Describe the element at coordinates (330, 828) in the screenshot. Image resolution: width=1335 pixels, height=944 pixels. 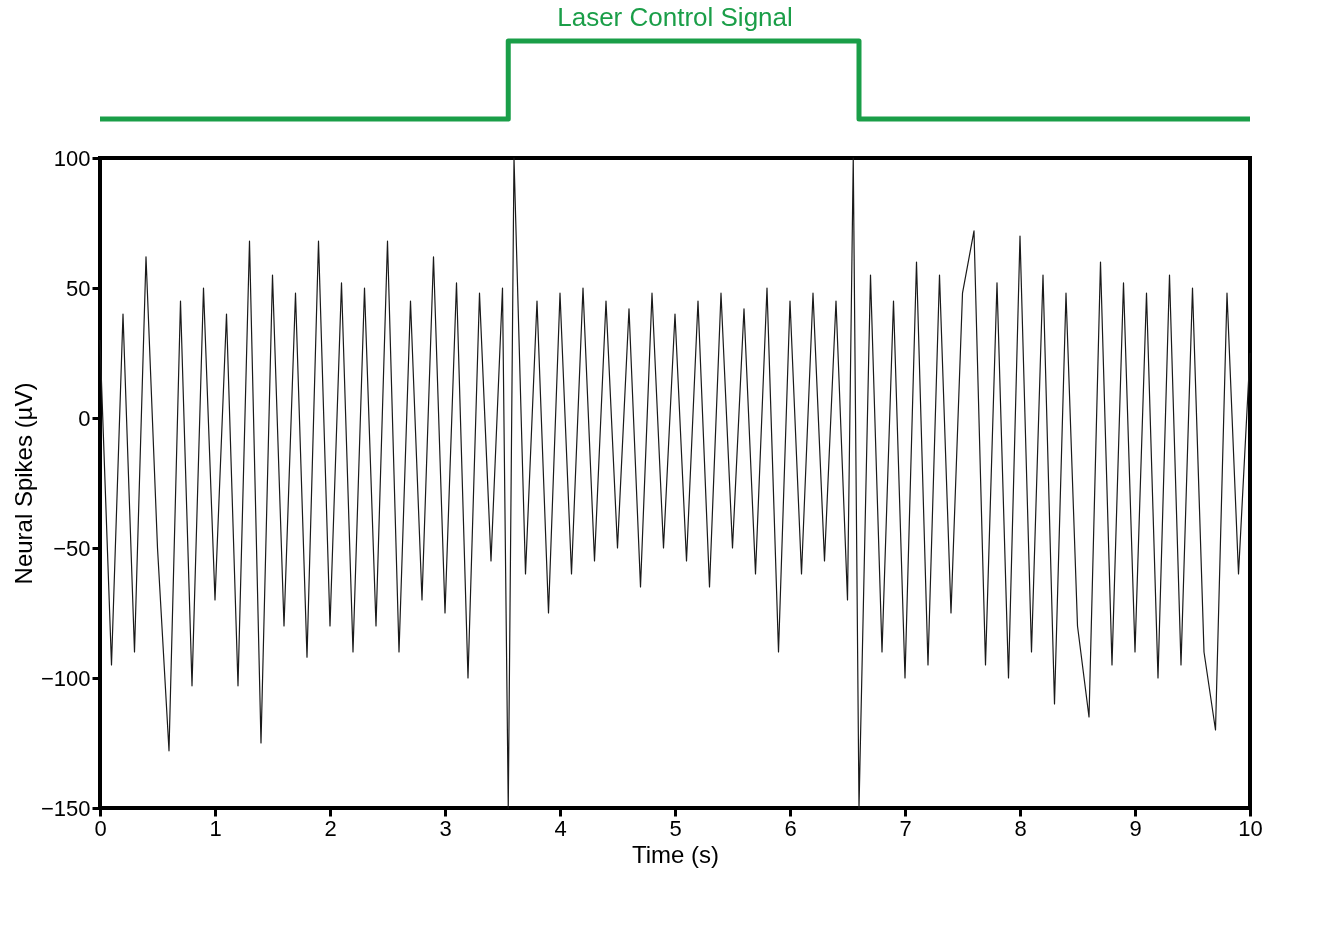
I see `x-tick-label: 2` at that location.